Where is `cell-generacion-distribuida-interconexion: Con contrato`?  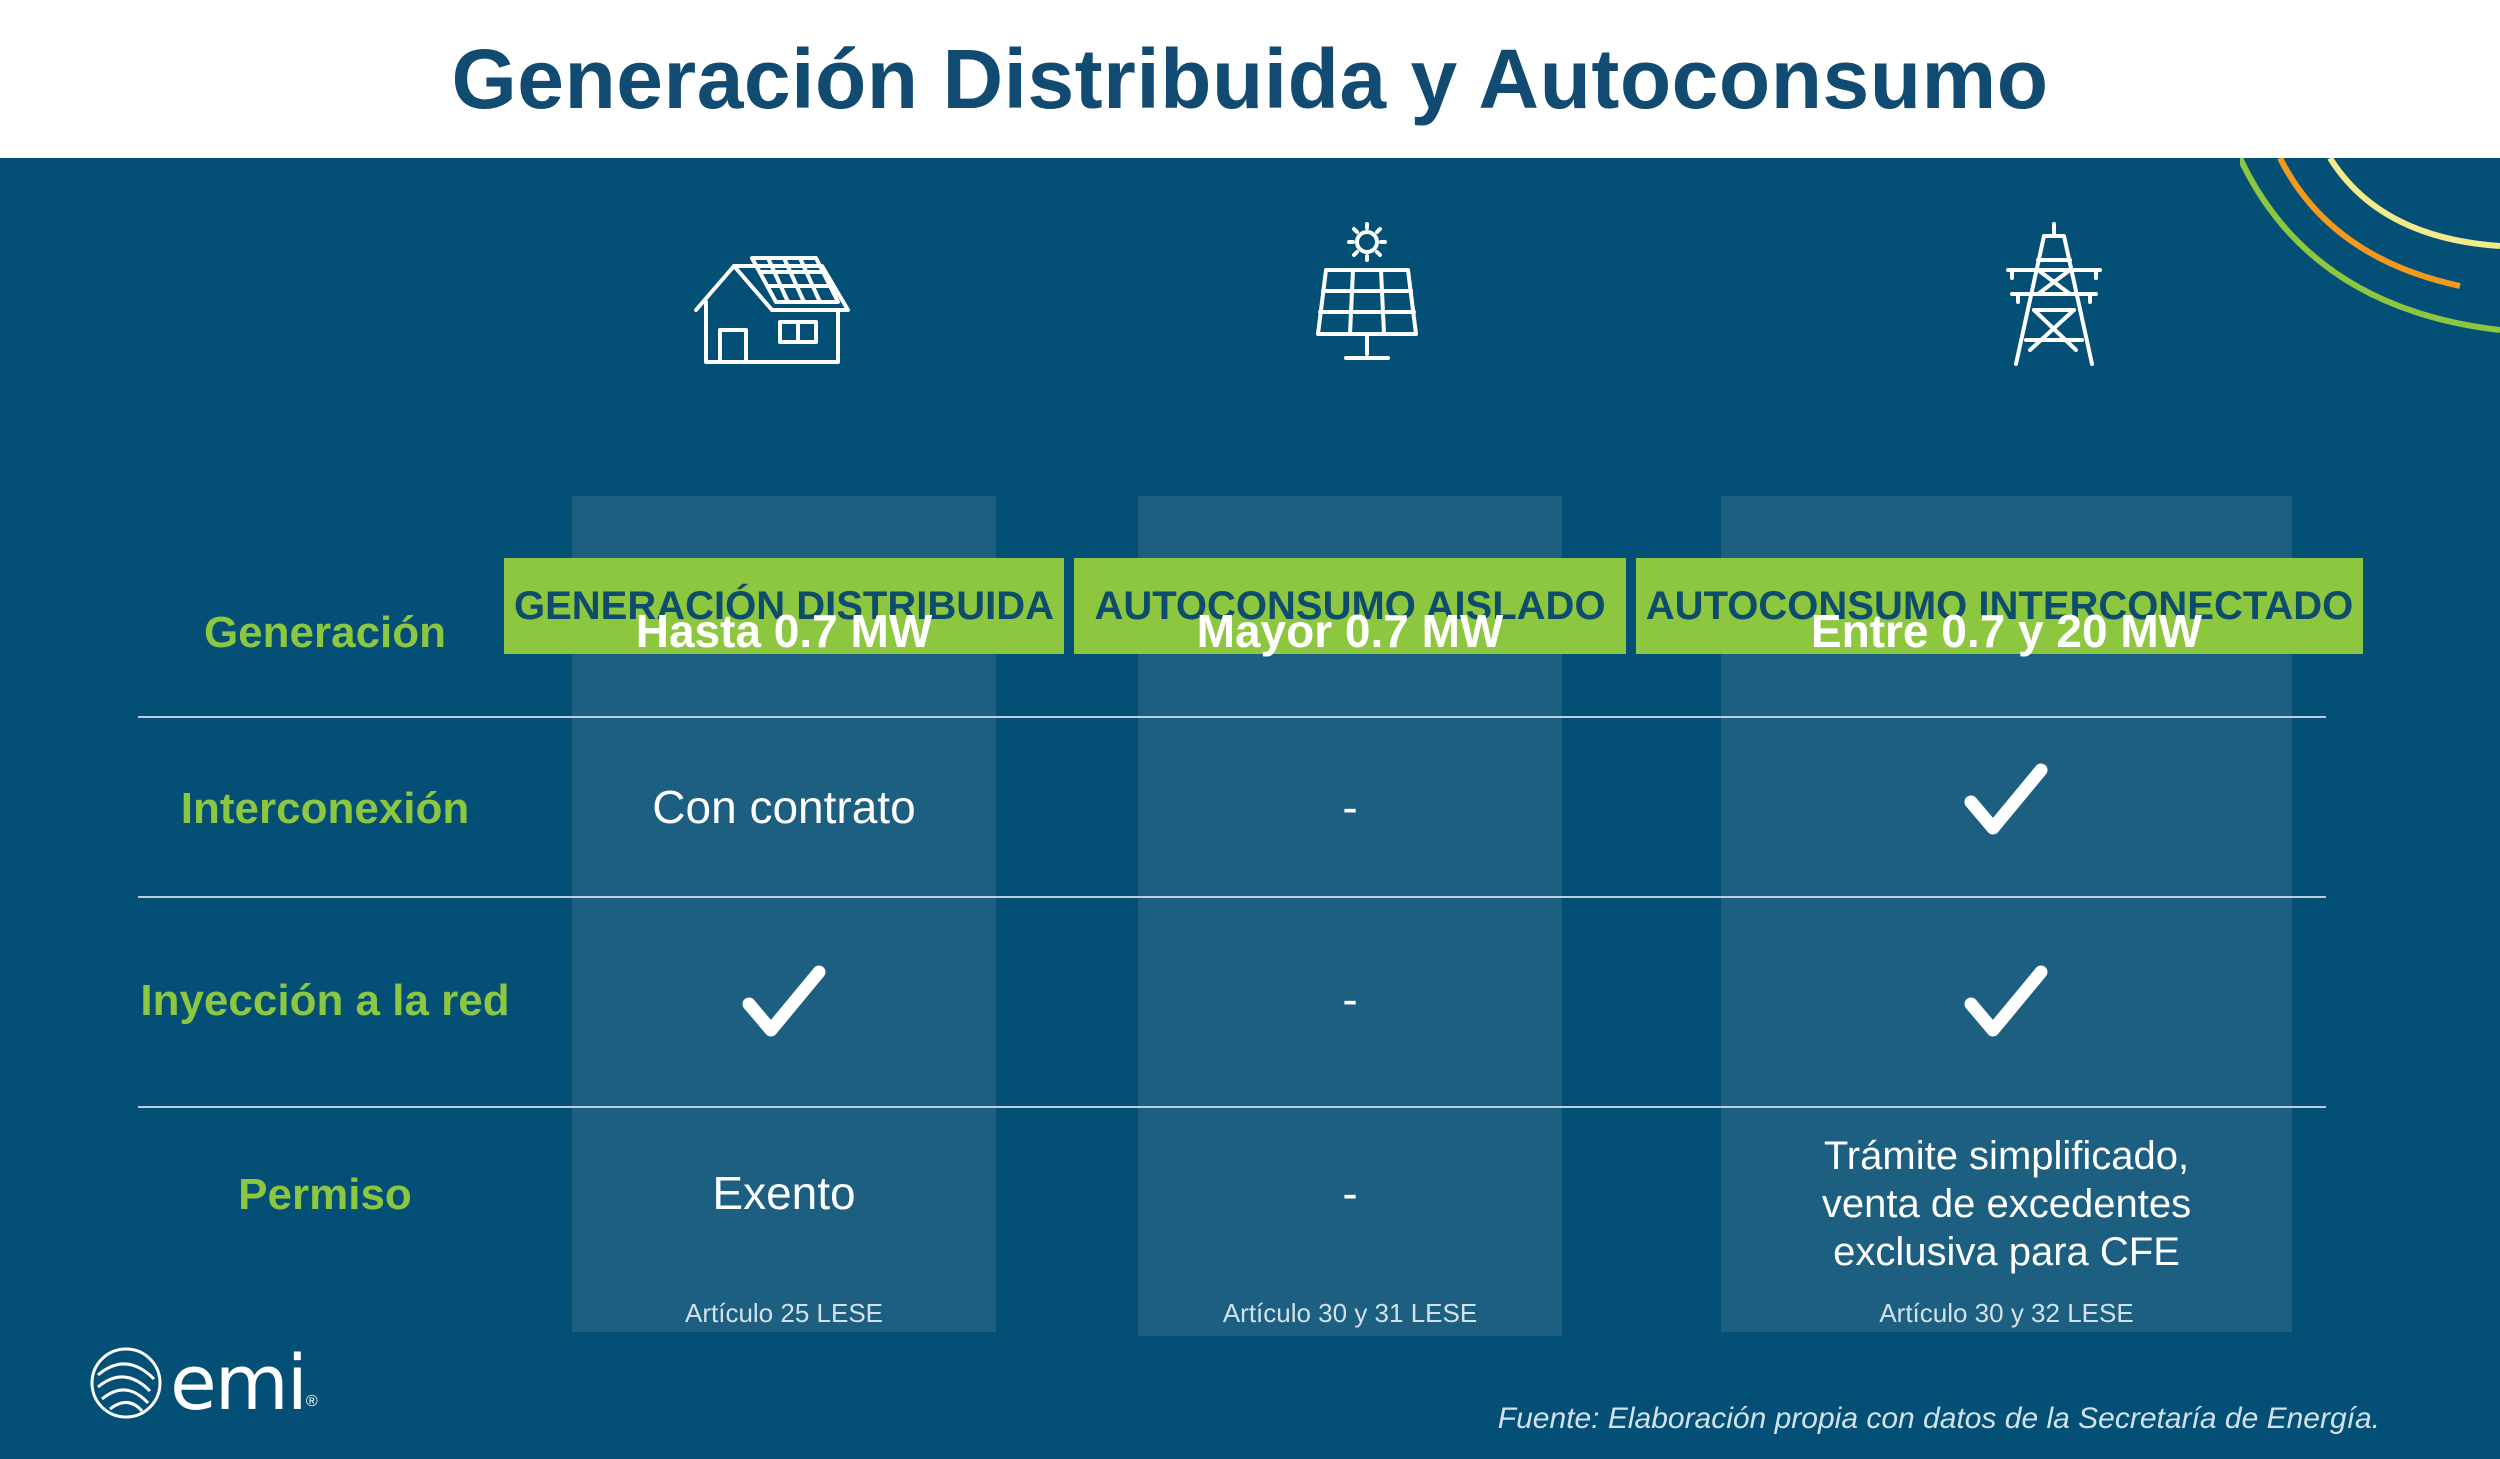
cell-generacion-distribuida-interconexion: Con contrato is located at coordinates (784, 807).